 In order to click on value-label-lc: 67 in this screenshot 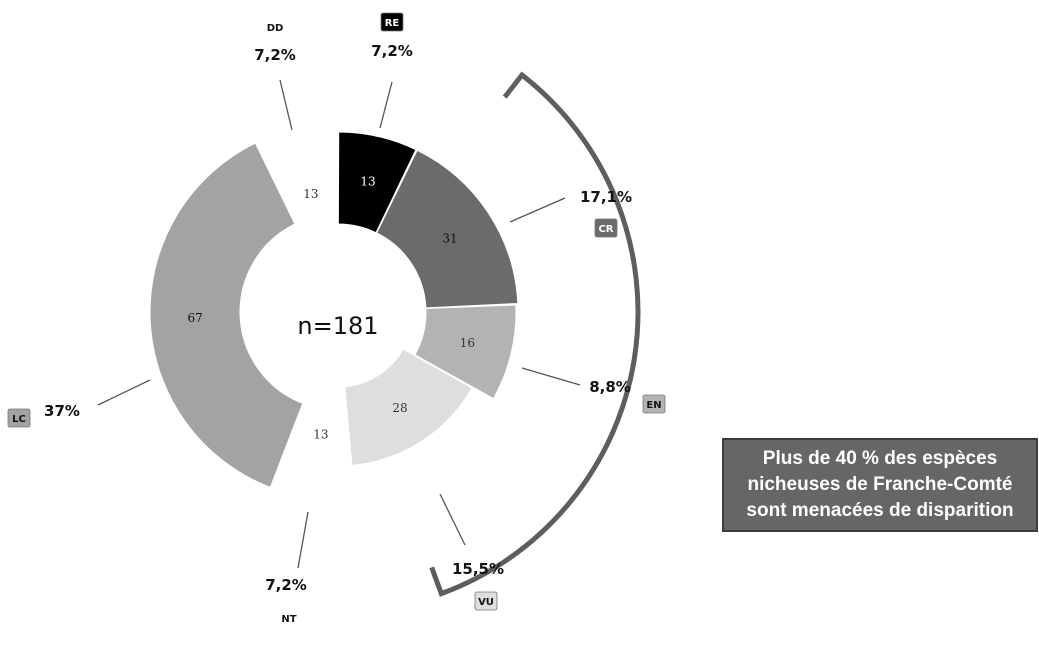, I will do `click(194, 318)`.